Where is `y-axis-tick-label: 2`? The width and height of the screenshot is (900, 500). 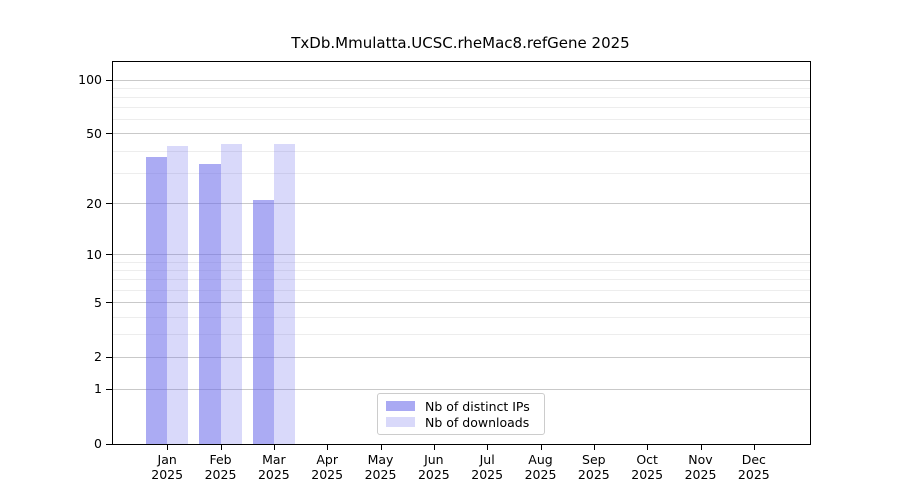 y-axis-tick-label: 2 is located at coordinates (98, 357).